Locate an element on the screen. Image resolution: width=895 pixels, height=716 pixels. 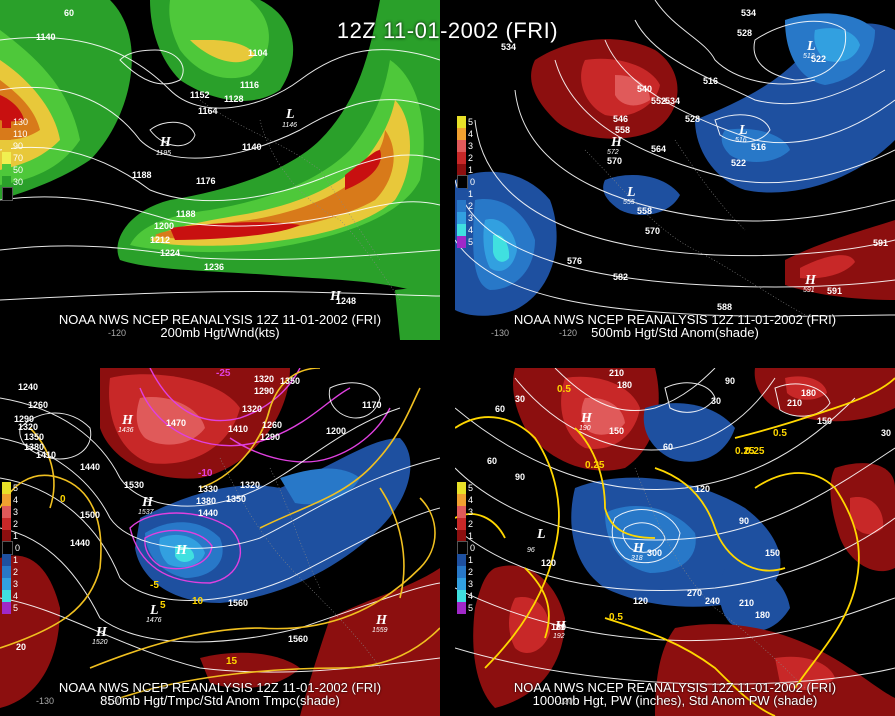
high-pressure-value: 1520 is located at coordinates (100, 642).